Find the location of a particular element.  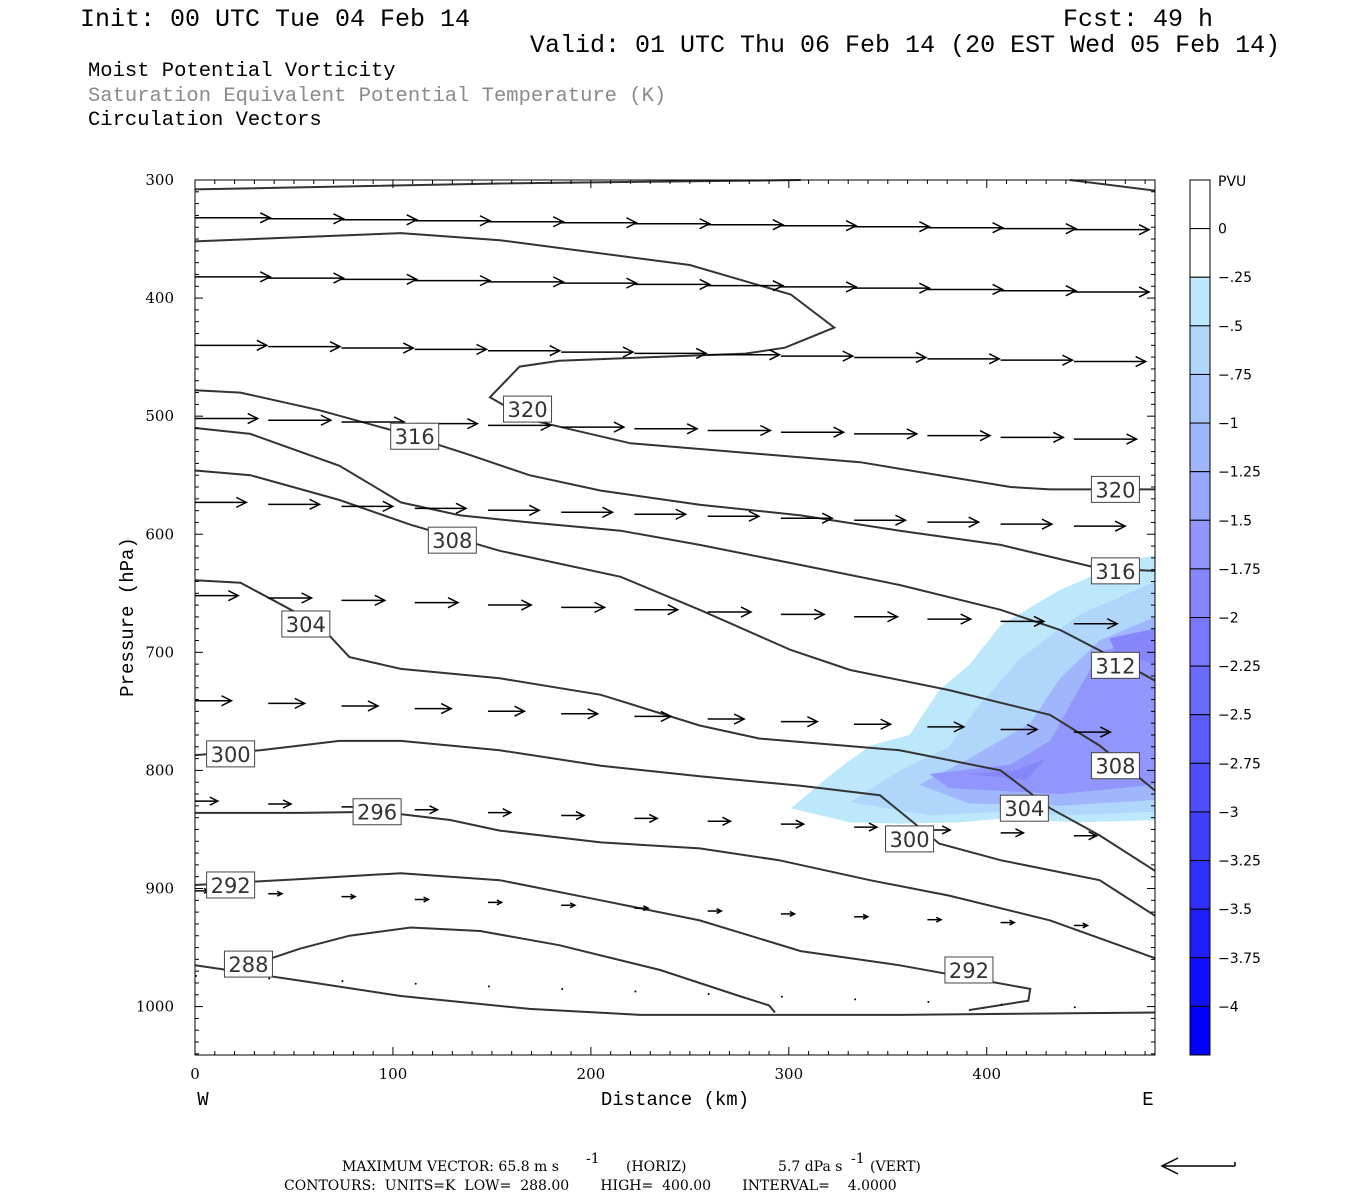

contour-label-text: 304 is located at coordinates (1024, 809).